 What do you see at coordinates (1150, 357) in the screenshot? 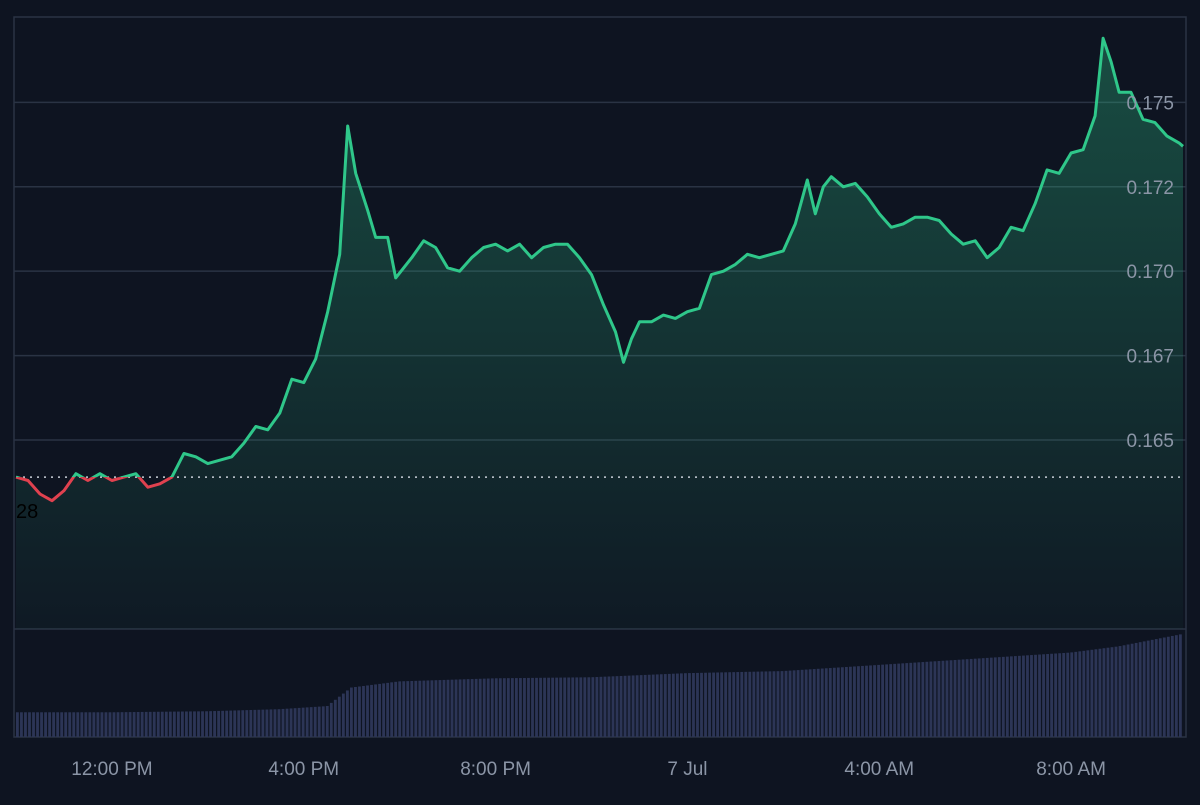
I see `y-tick-label: 0.167` at bounding box center [1150, 357].